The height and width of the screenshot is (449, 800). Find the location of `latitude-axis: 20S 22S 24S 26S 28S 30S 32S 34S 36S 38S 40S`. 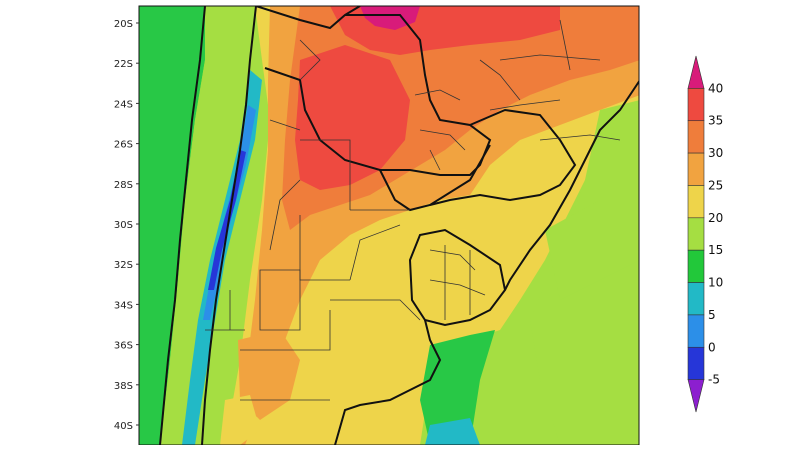

latitude-axis: 20S 22S 24S 26S 28S 30S 32S 34S 36S 38S 40S is located at coordinates (126, 225).